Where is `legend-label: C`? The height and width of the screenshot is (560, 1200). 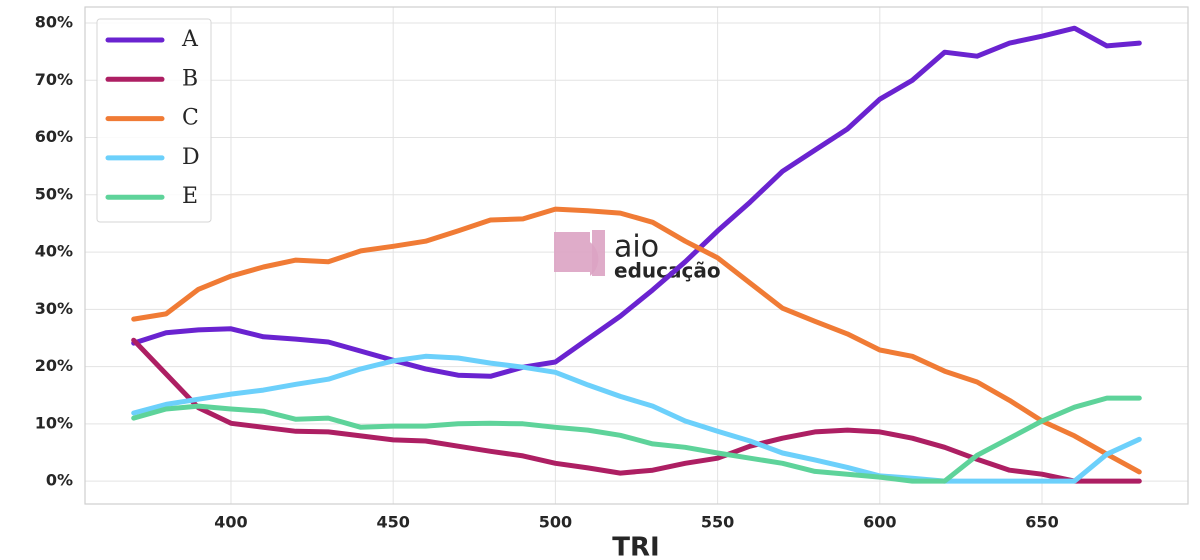
legend-label: C is located at coordinates (190, 118).